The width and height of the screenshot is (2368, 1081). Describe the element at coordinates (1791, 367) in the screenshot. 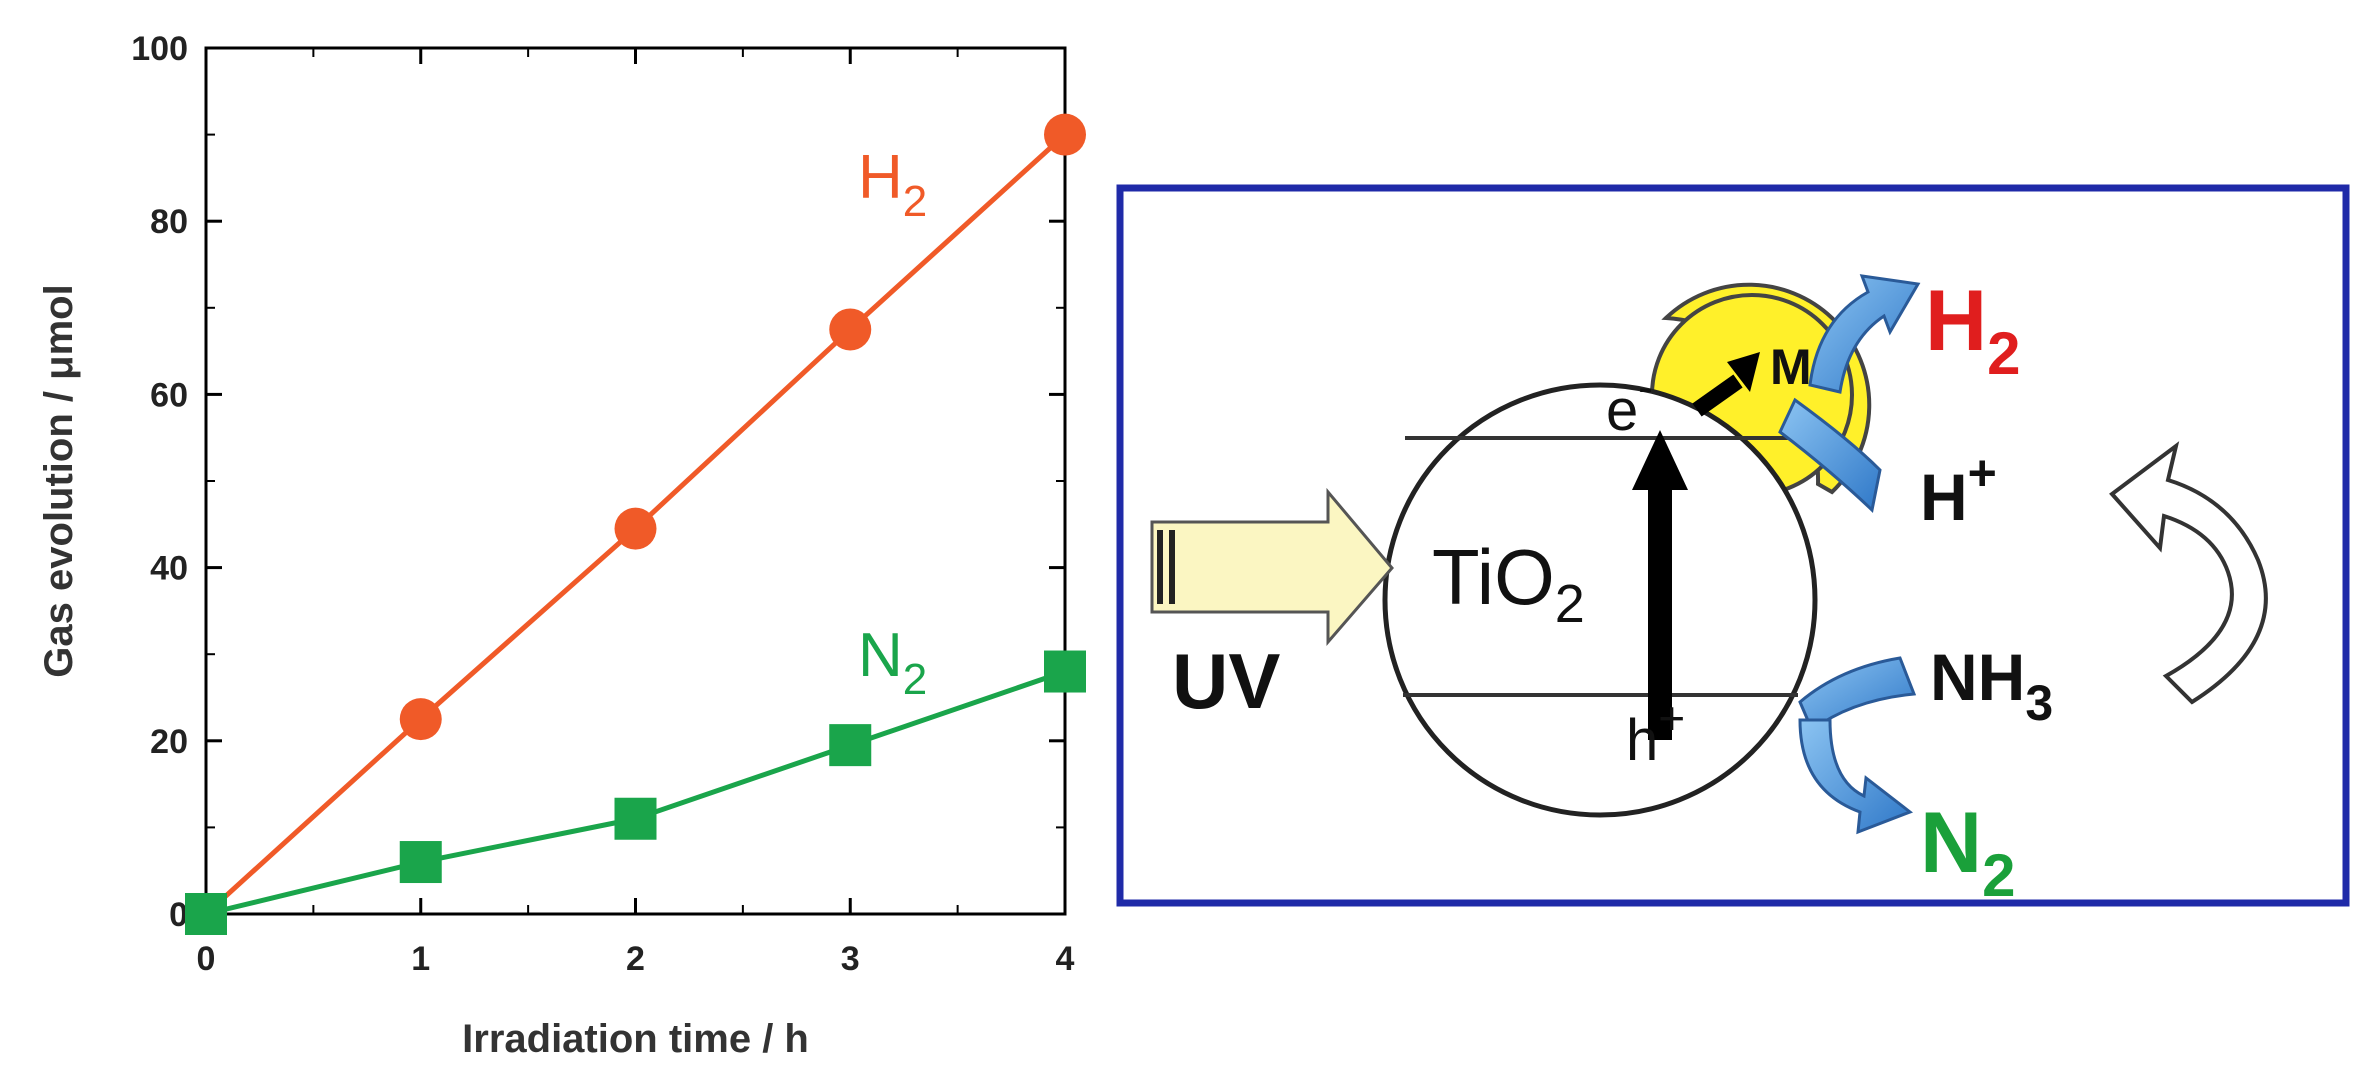

I see `cocatalyst-label: M` at that location.